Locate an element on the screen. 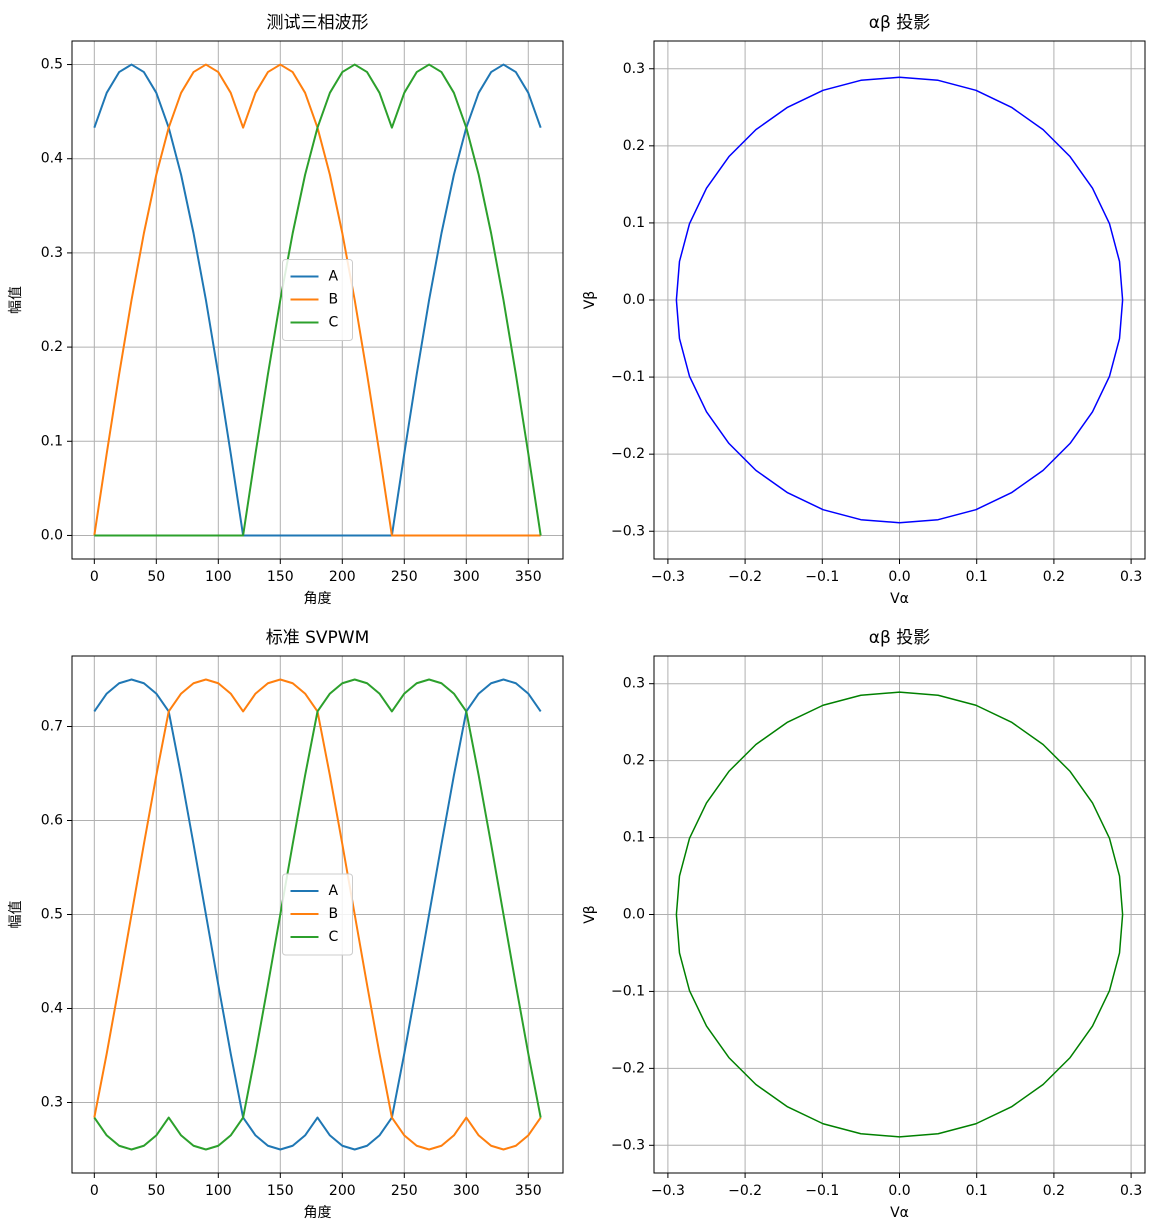 This screenshot has height=1231, width=1158. subplot-title: 测试三相波形 is located at coordinates (318, 23).